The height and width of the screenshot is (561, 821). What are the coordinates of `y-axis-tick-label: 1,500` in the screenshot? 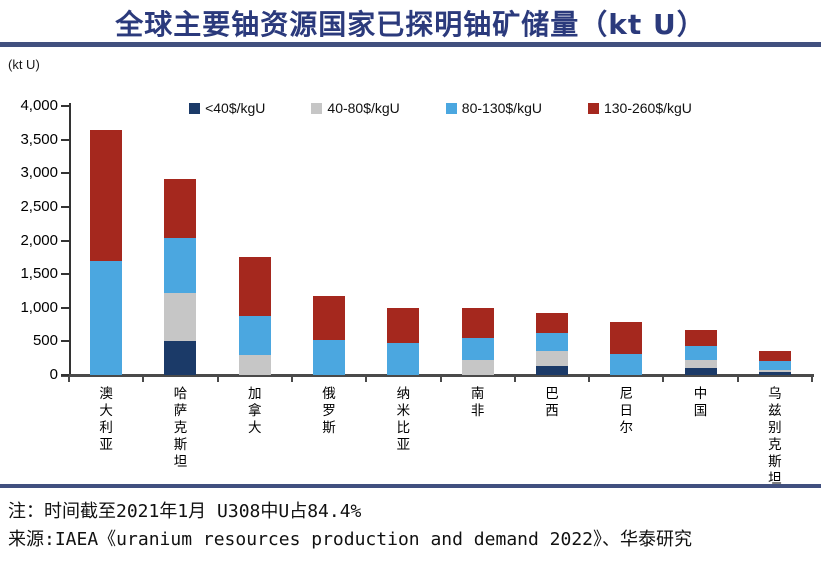 It's located at (39, 274).